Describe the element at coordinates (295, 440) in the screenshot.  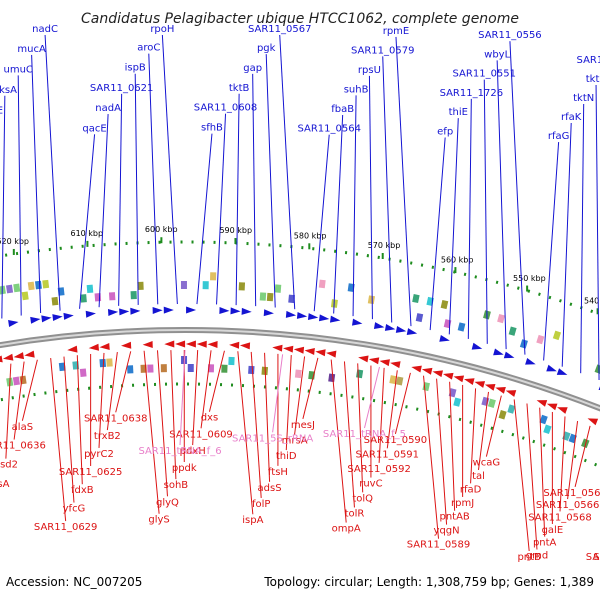
I see `reverse-gene-label: mrsA` at that location.